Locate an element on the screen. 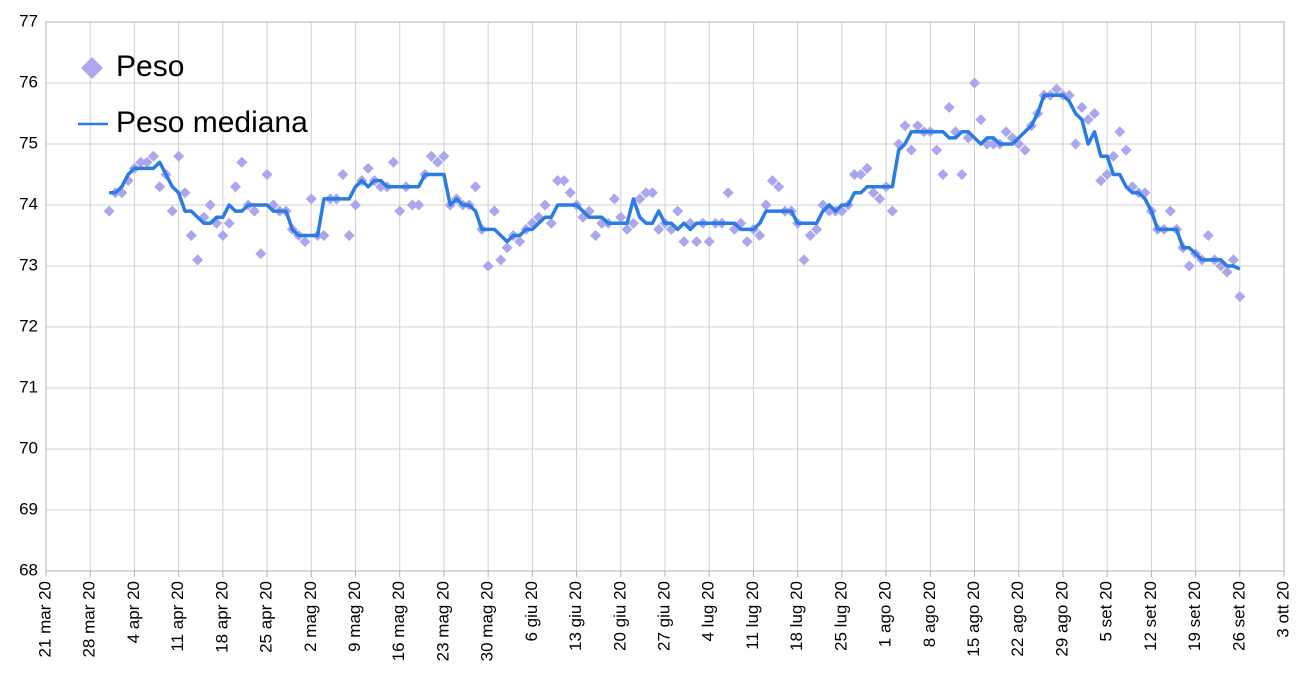  x-tick-label: 11 lug 20 is located at coordinates (752, 615).